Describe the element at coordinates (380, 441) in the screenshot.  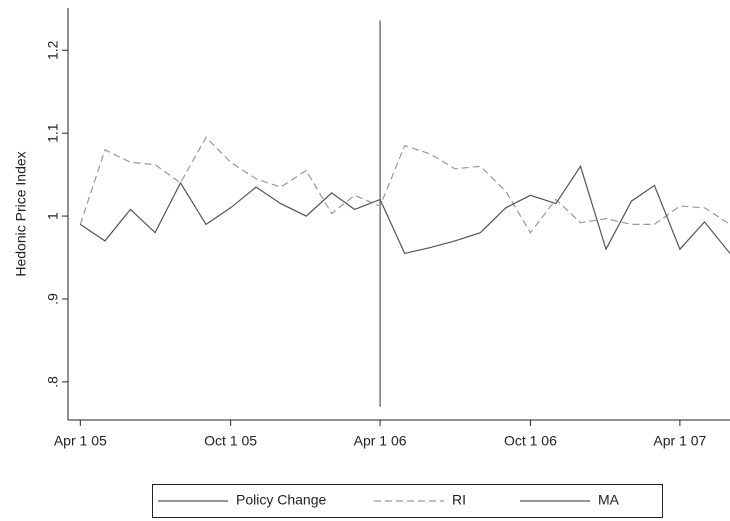
I see `x-tick-label: Apr 1 06` at that location.